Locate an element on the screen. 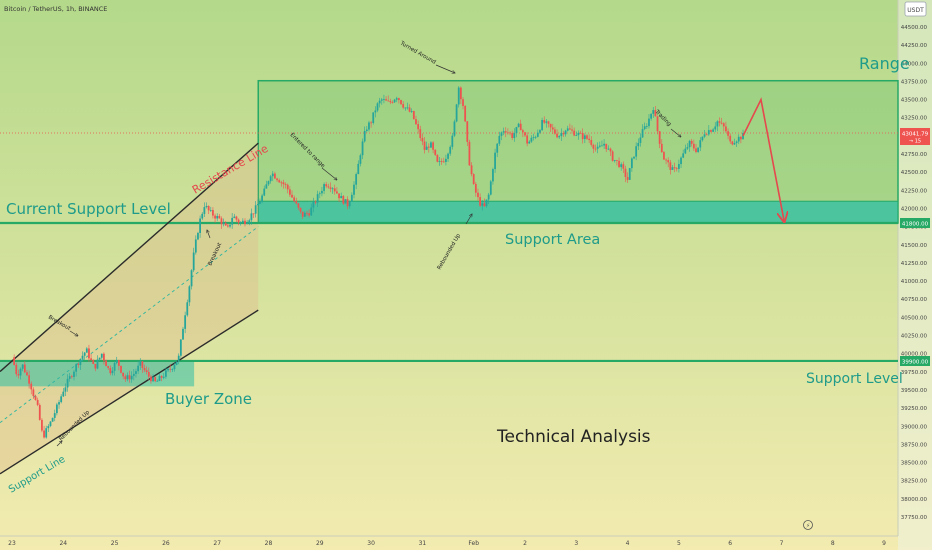 The width and height of the screenshot is (932, 550). price-tick-label: 42750.00 is located at coordinates (914, 155).